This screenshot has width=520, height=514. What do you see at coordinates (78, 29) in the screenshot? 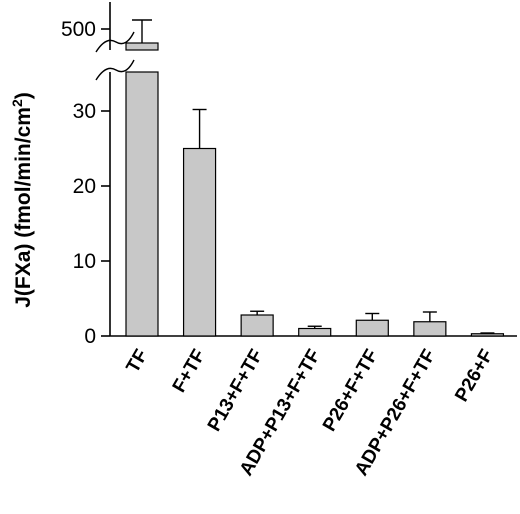
I see `y-tick-label-upper: 500` at bounding box center [78, 29].